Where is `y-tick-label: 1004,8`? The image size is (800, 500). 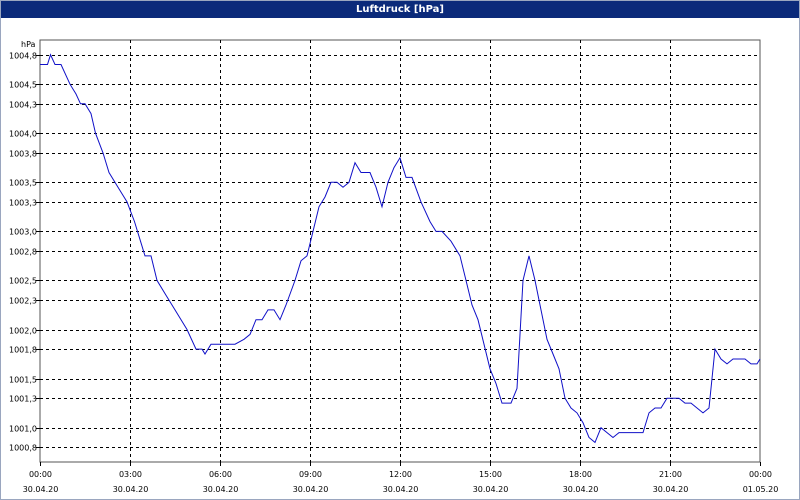 y-tick-label: 1004,8 is located at coordinates (23, 56).